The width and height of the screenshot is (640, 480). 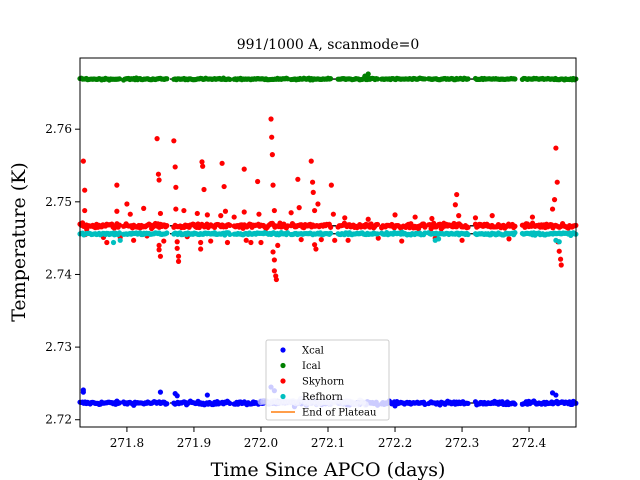 I want to click on y-tick-label: 2.76, so click(x=58, y=129).